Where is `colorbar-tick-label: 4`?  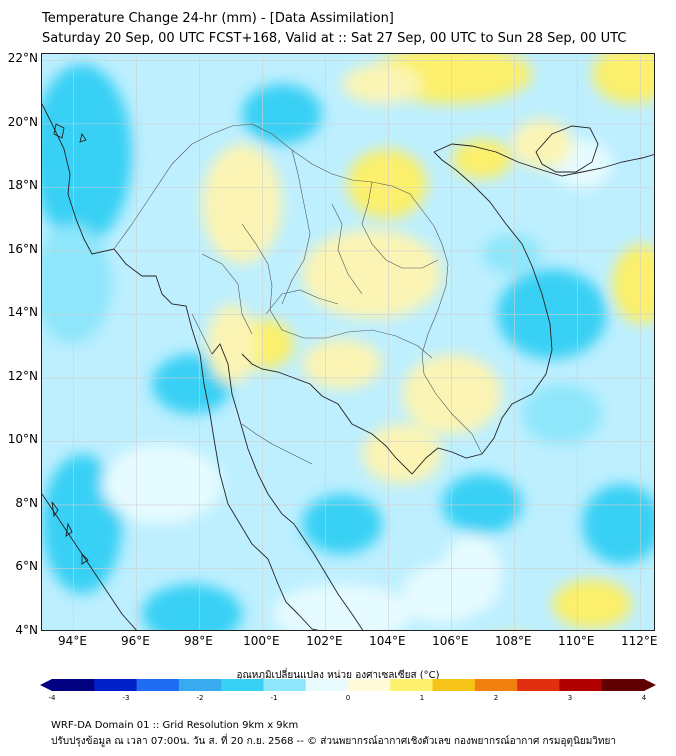 colorbar-tick-label: 4 is located at coordinates (644, 698).